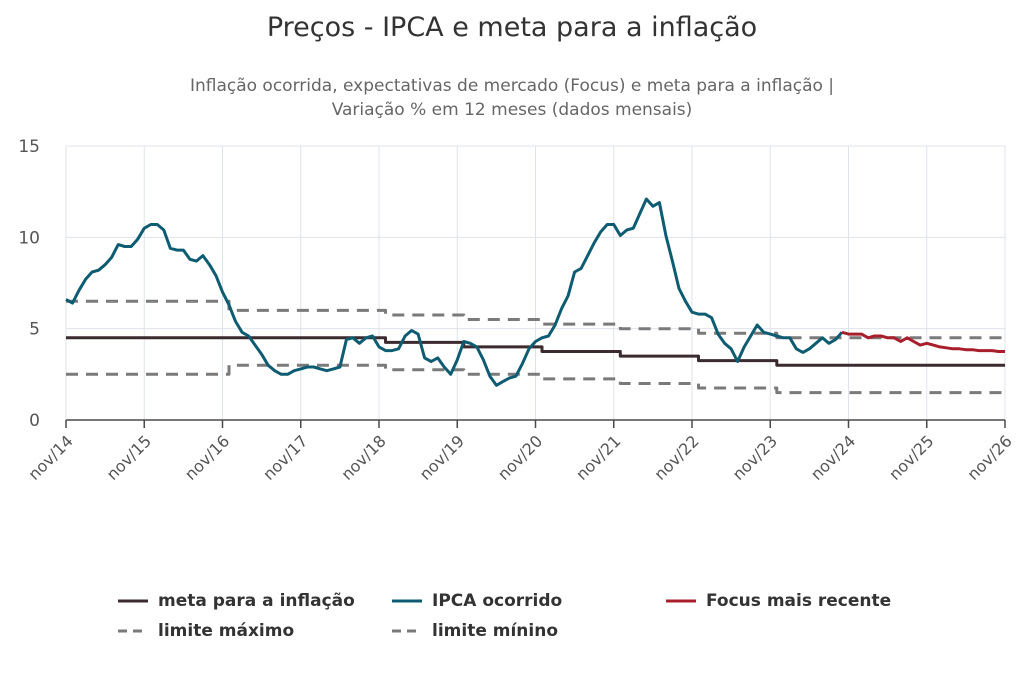 The image size is (1024, 683). I want to click on legend-label-focus: Focus mais recente, so click(799, 601).